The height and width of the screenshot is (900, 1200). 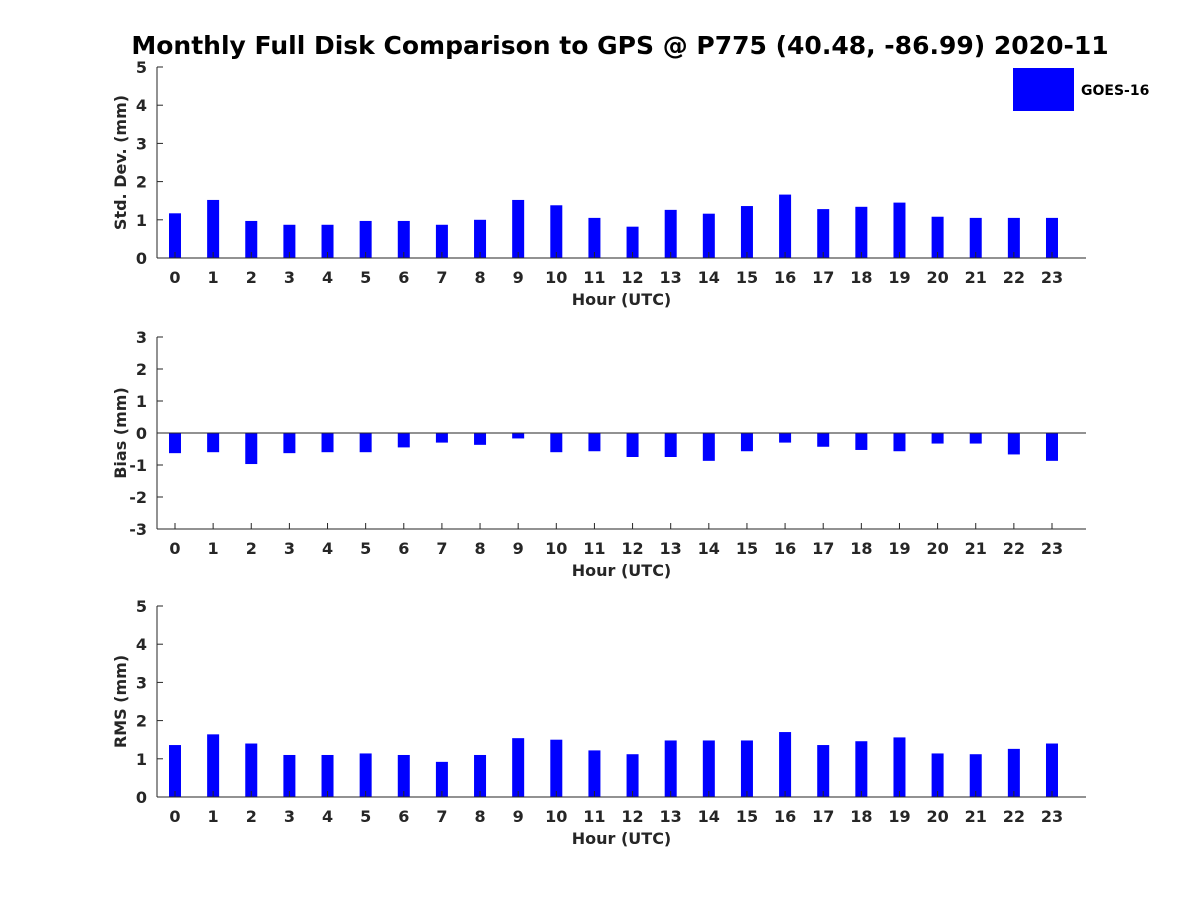 What do you see at coordinates (709, 816) in the screenshot?
I see `x-tick-label: 14` at bounding box center [709, 816].